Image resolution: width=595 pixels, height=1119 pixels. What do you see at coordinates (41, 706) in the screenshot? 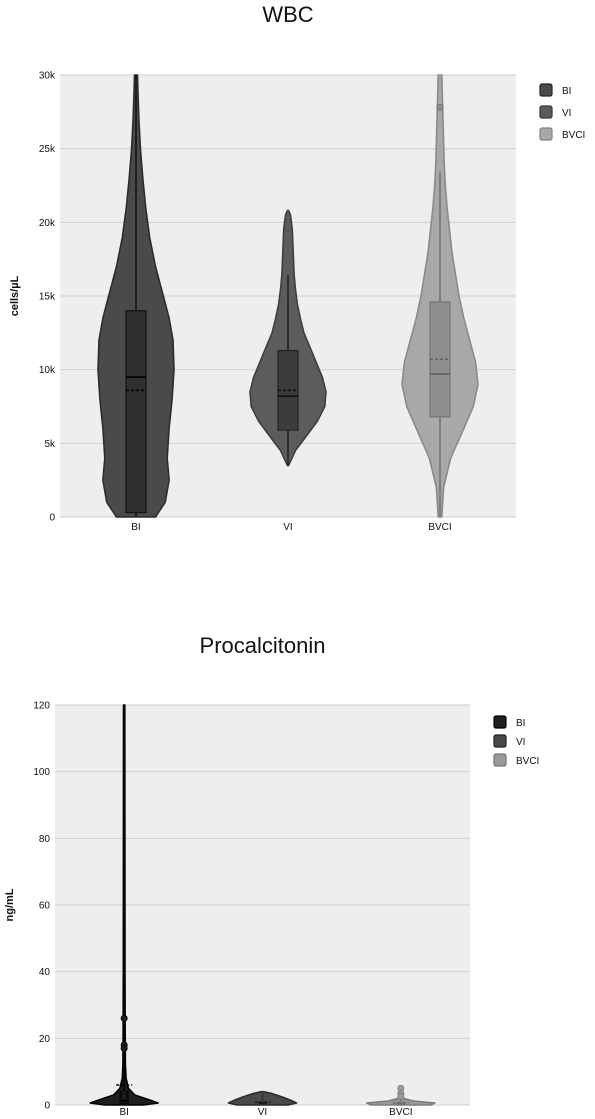
I see `y-tick-label: 120` at bounding box center [41, 706].